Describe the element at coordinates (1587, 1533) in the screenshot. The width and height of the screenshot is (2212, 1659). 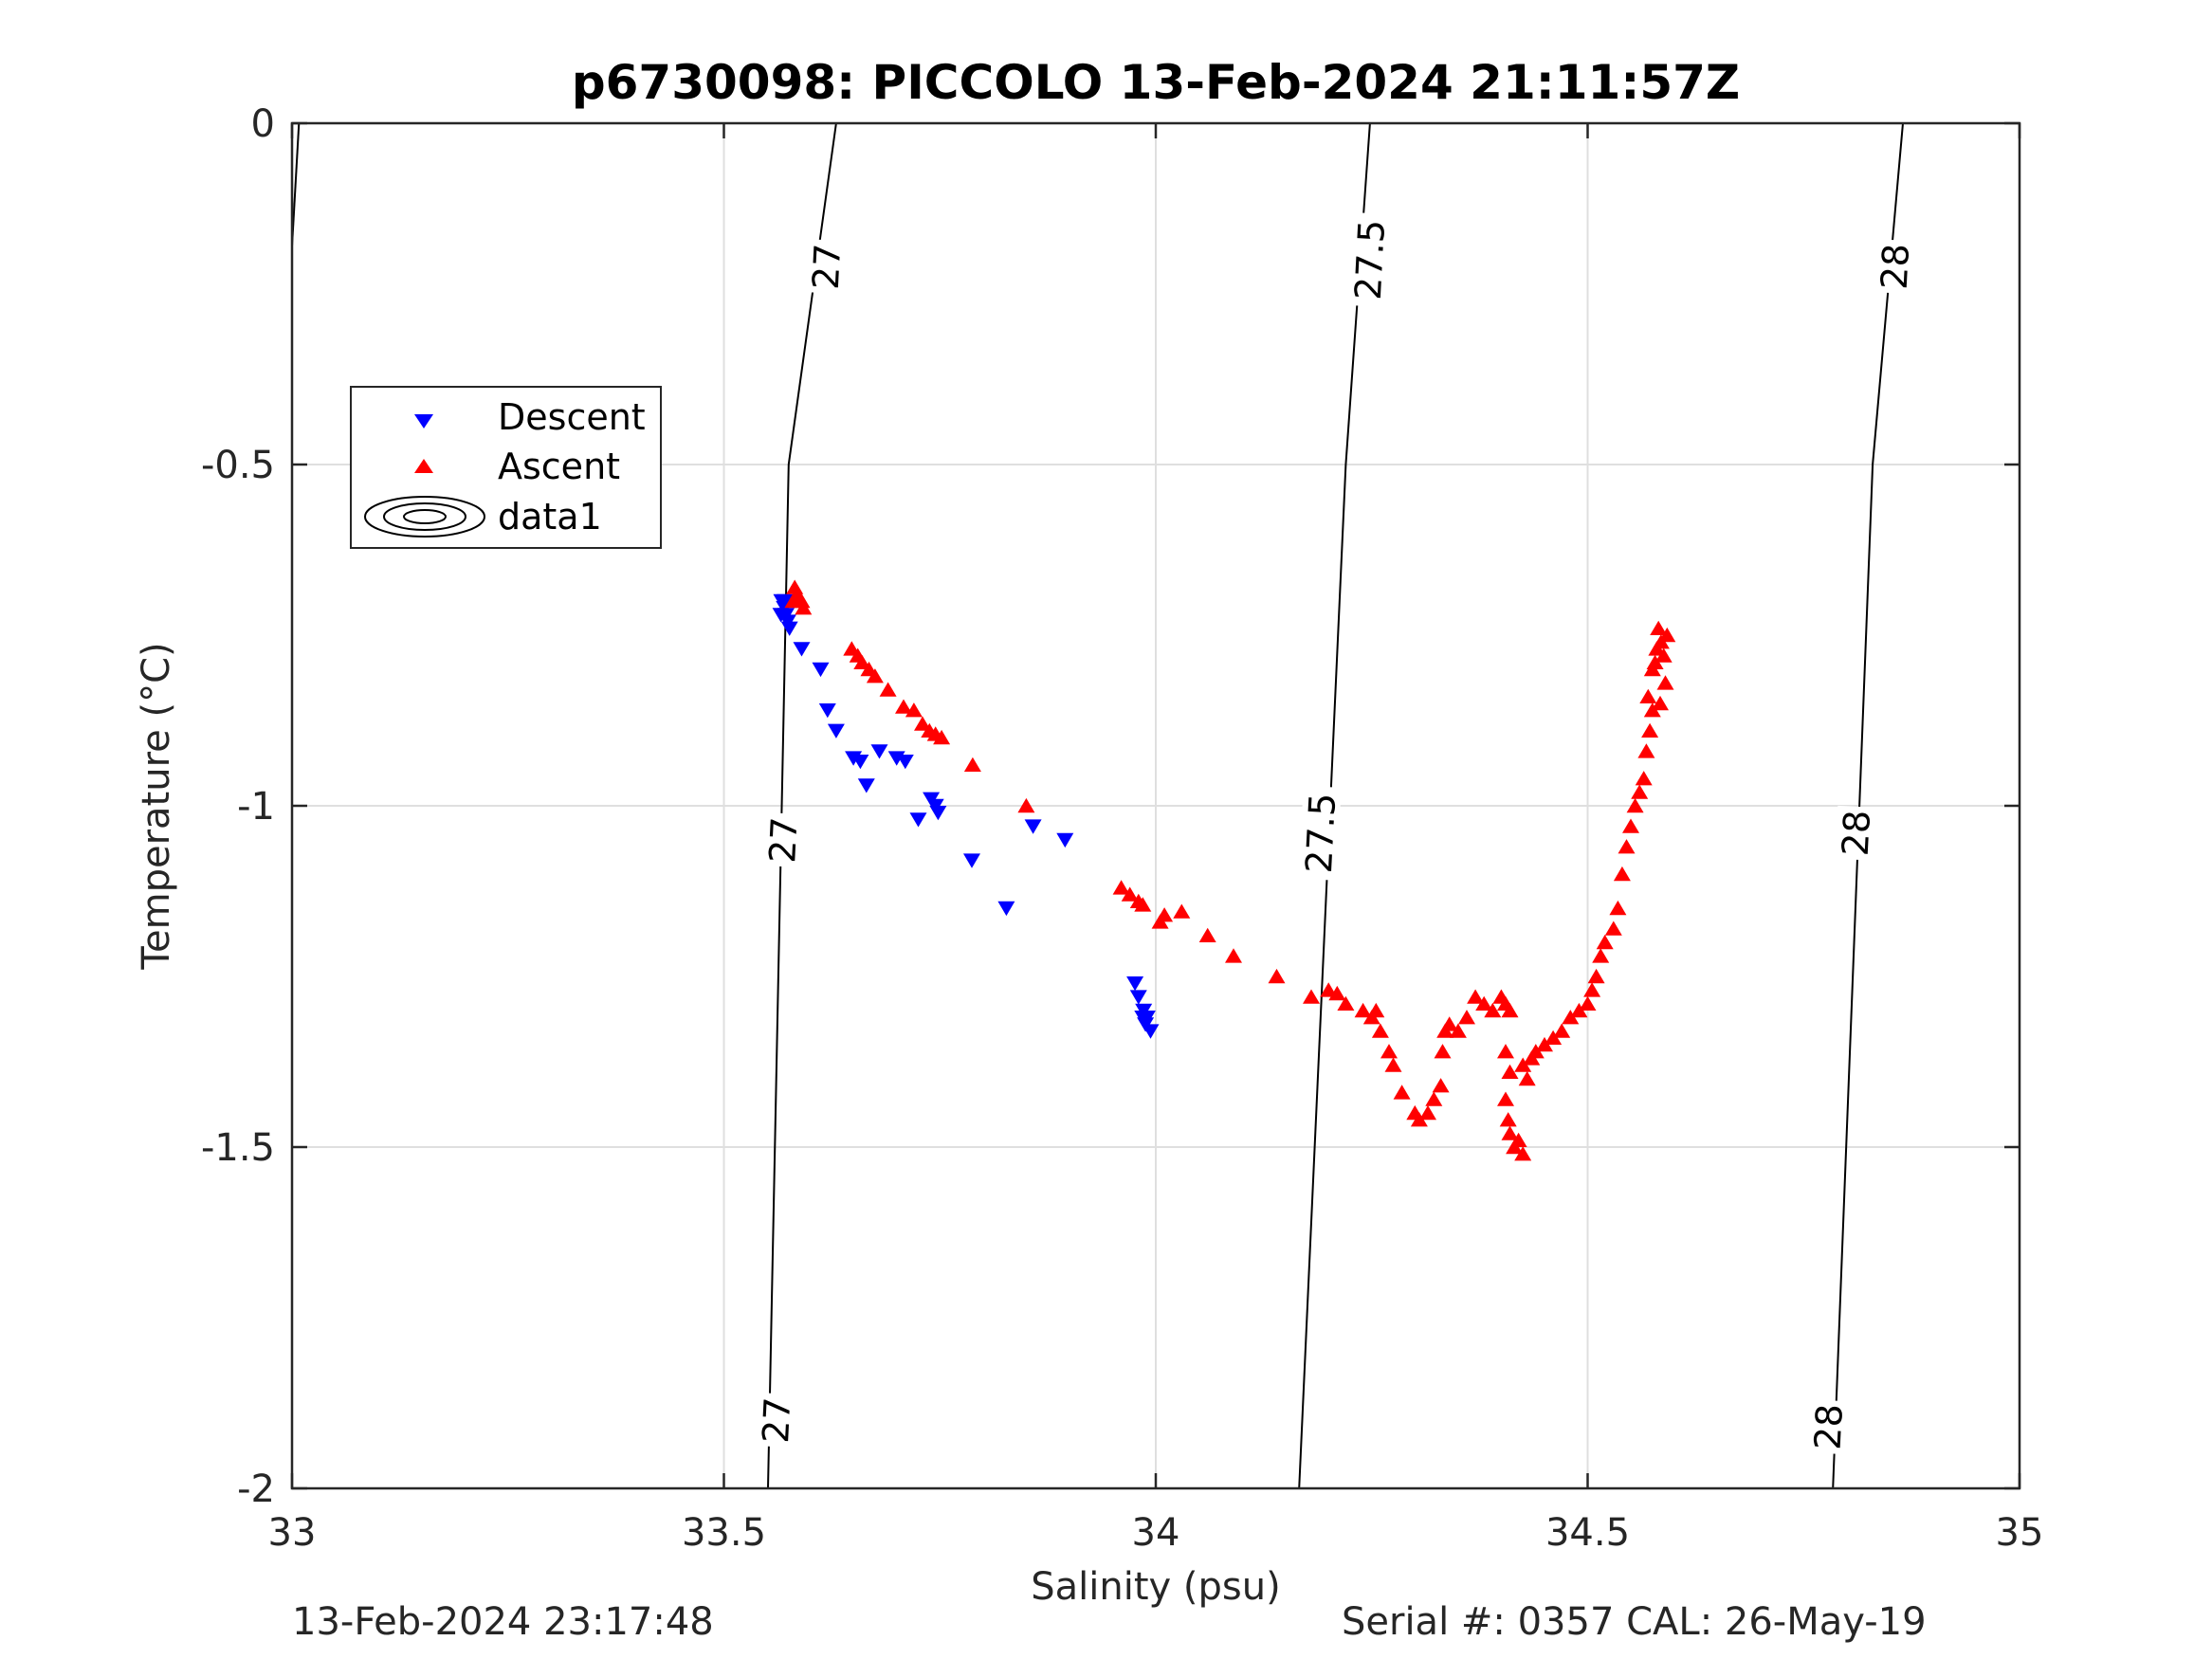
I see `x-tick-label: 34.5` at that location.